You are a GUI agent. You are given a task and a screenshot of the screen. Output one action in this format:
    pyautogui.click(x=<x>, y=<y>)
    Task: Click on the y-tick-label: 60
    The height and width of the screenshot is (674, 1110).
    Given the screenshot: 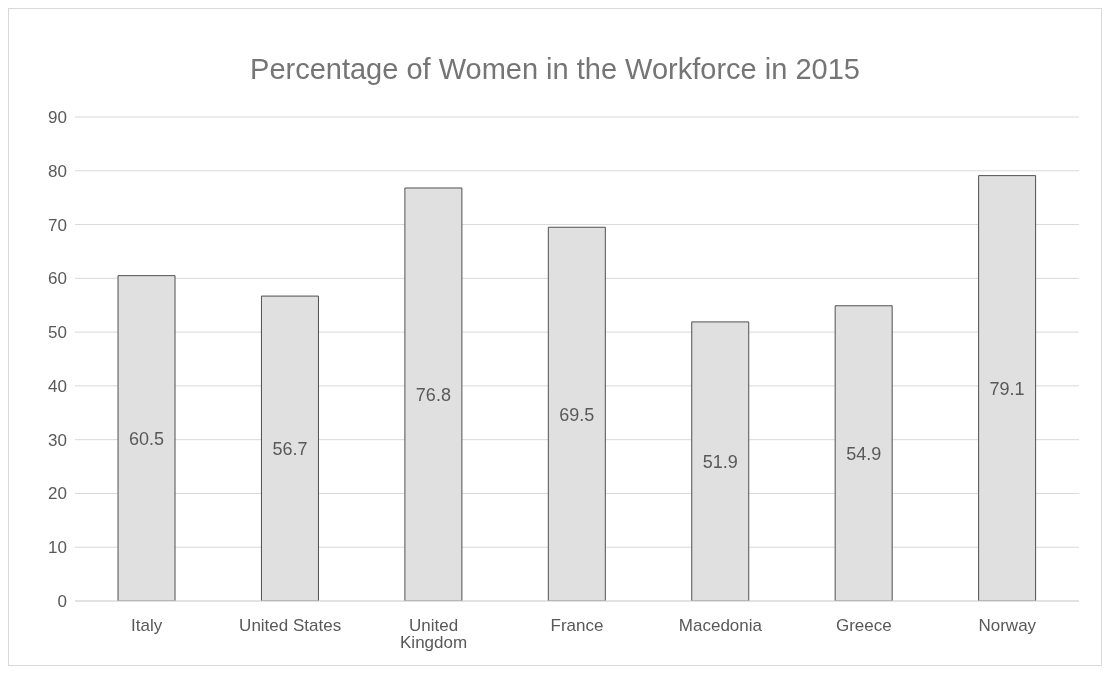 What is the action you would take?
    pyautogui.click(x=57, y=279)
    